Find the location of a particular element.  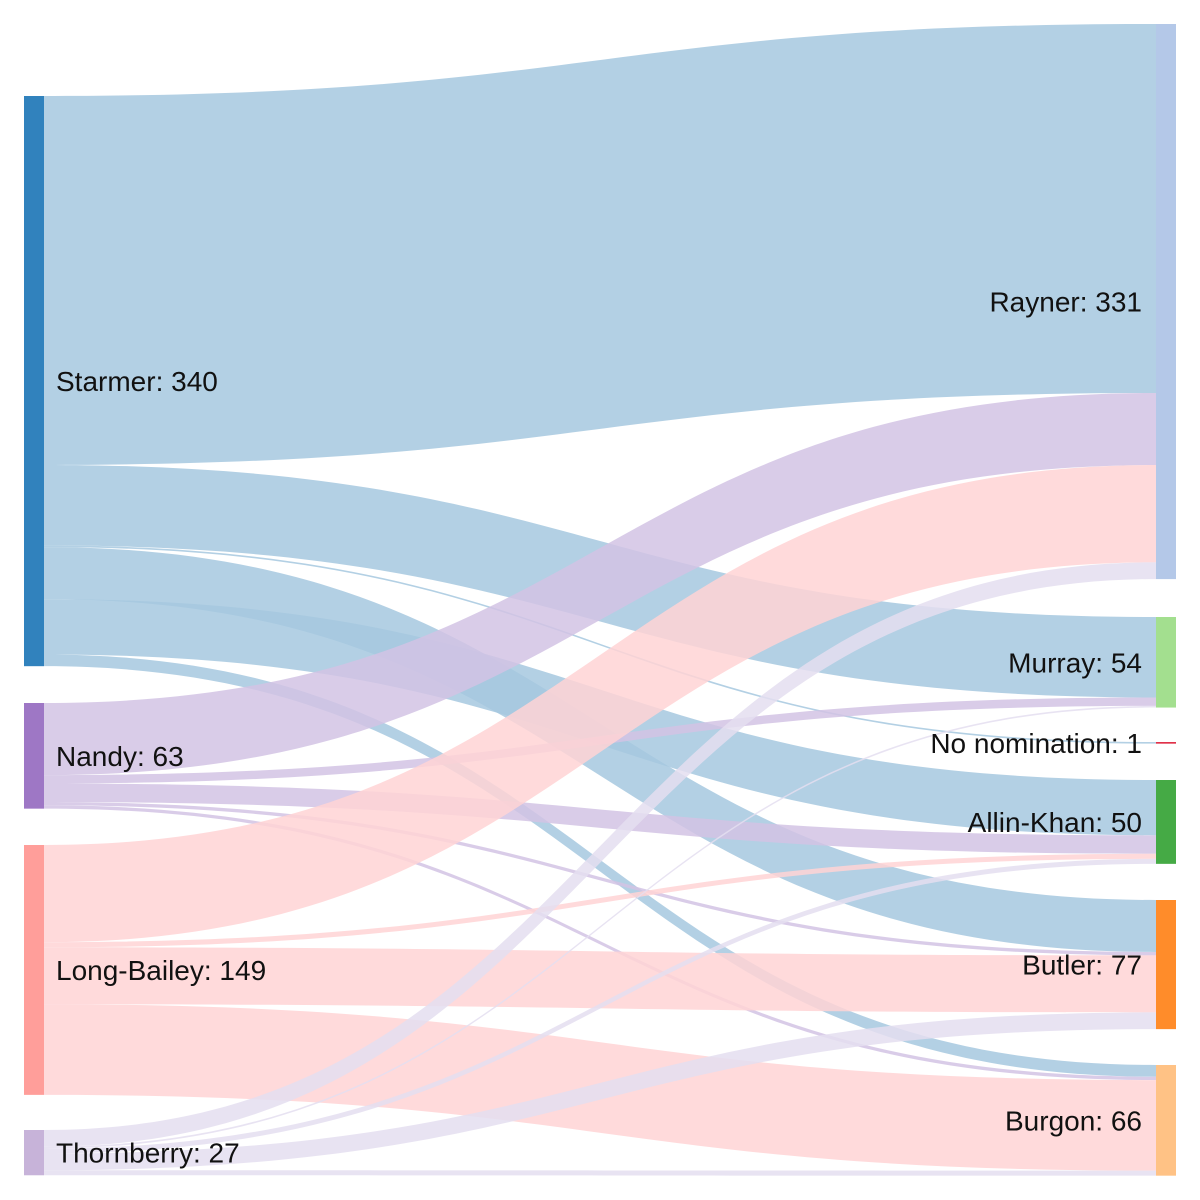

node-label-thornberry: Thornberry: 27 is located at coordinates (148, 1153).